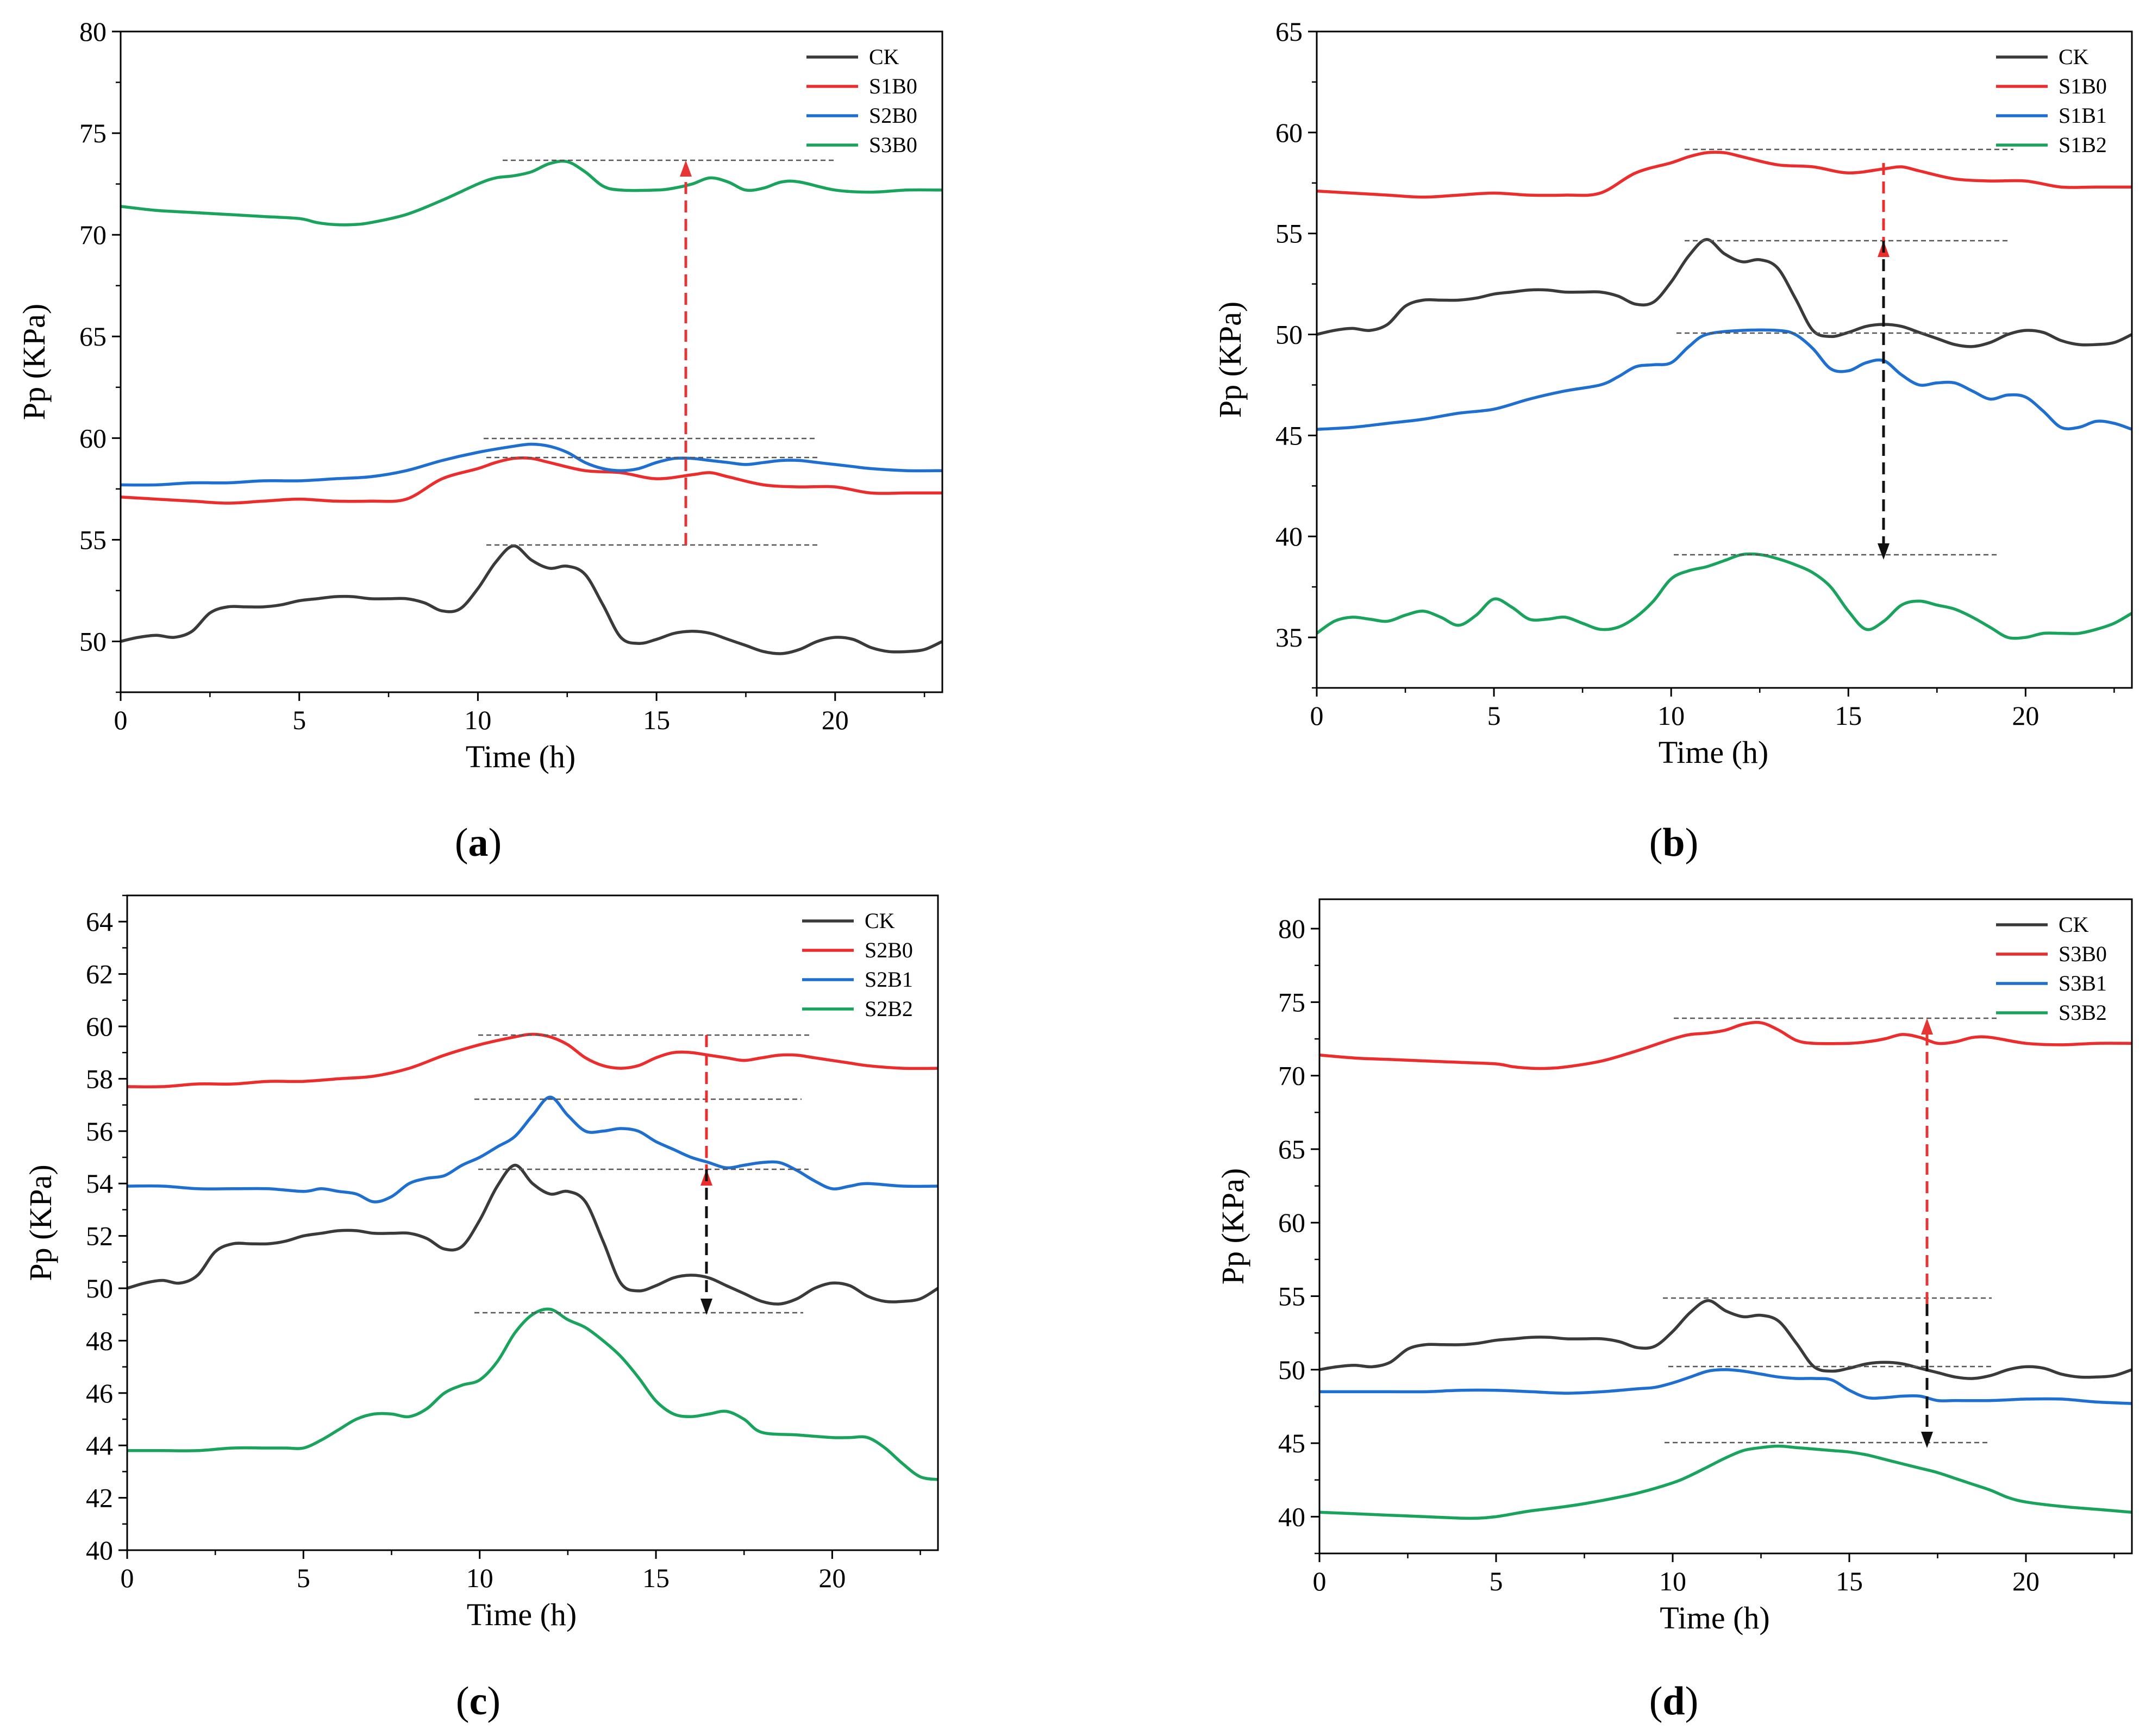 This screenshot has height=1736, width=2152. I want to click on panel-caption-letter: d, so click(1673, 1701).